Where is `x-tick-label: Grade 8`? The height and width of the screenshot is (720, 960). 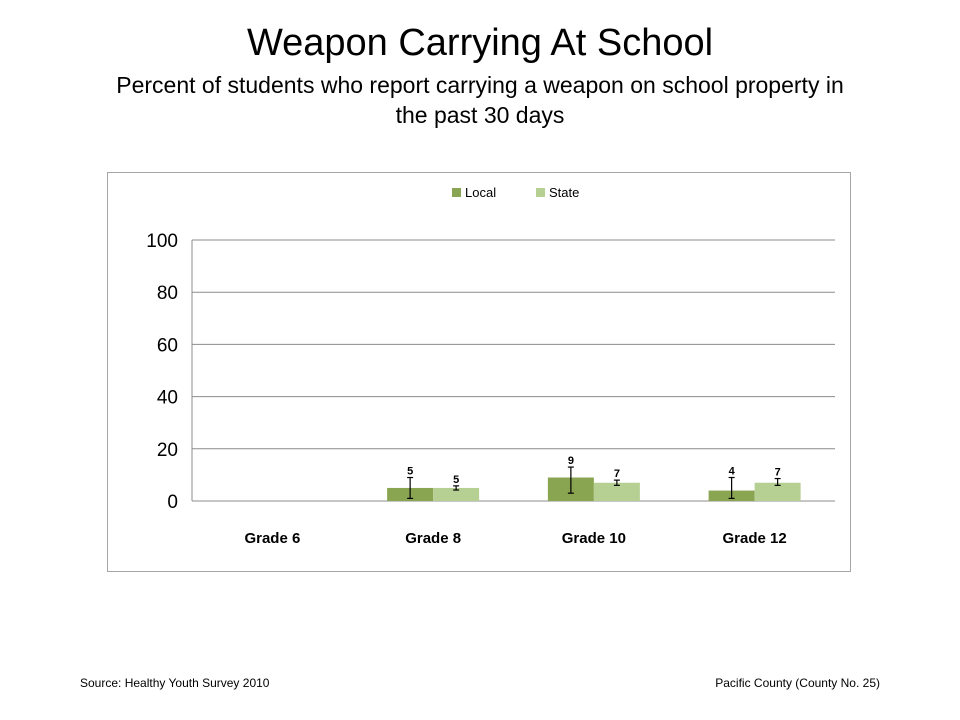 x-tick-label: Grade 8 is located at coordinates (433, 538).